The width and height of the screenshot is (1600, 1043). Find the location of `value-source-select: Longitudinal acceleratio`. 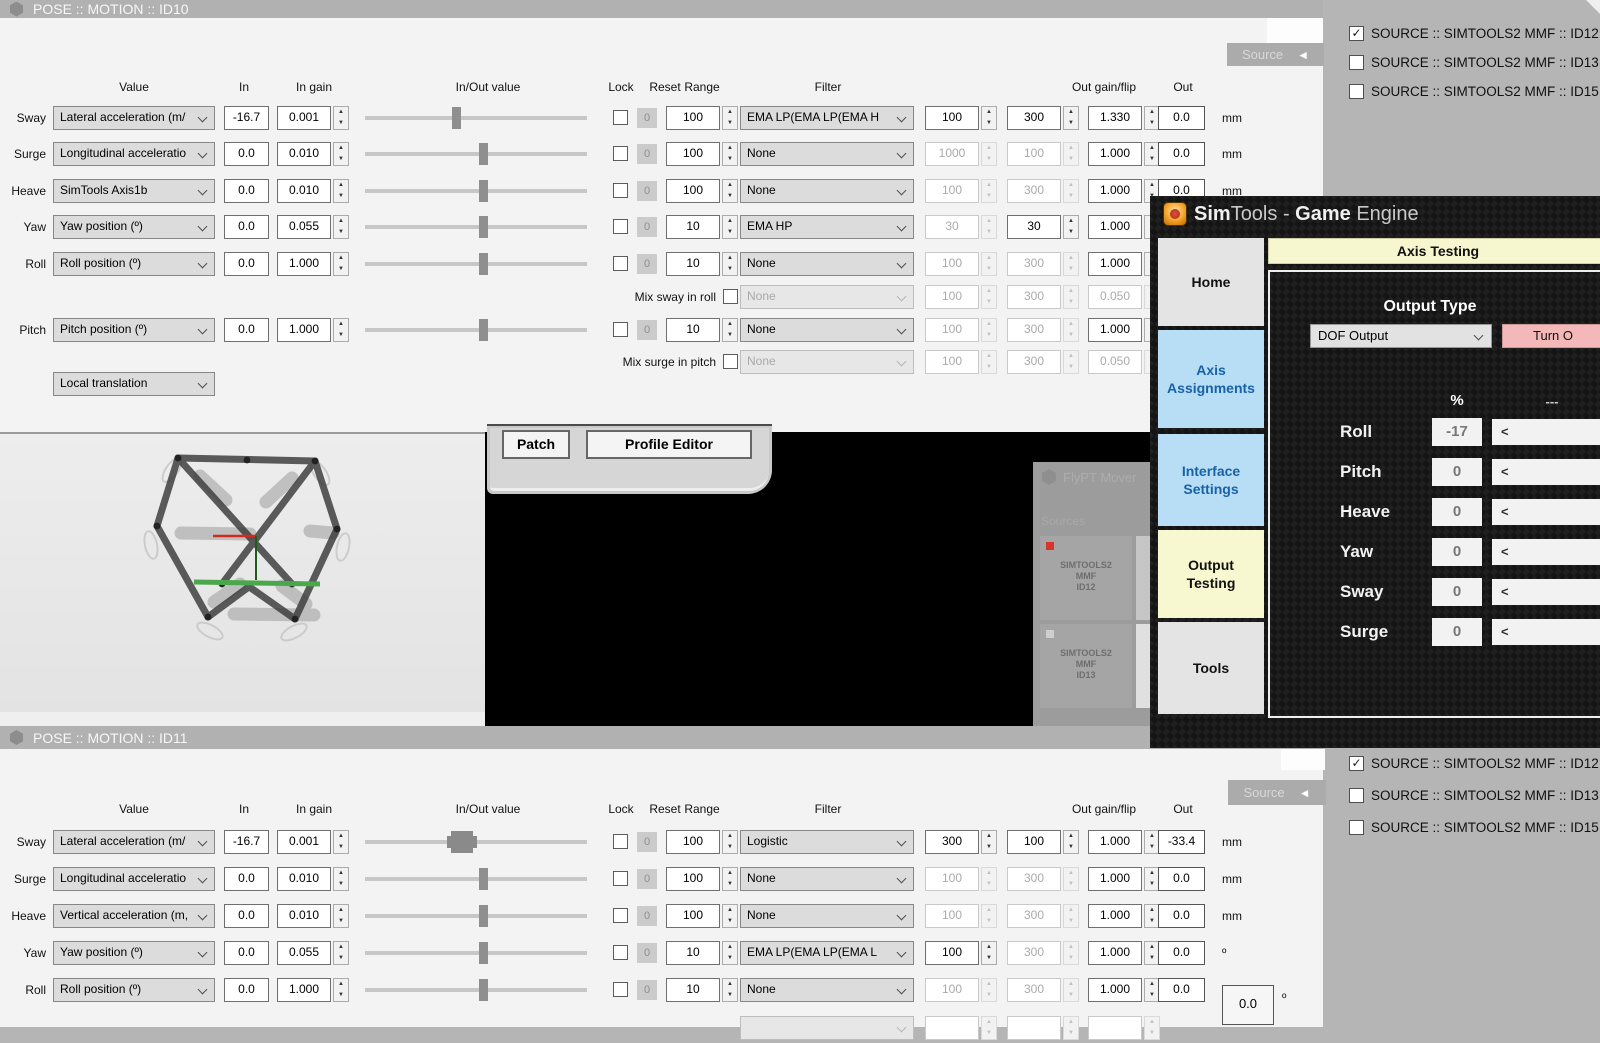

value-source-select: Longitudinal acceleratio is located at coordinates (134, 879).